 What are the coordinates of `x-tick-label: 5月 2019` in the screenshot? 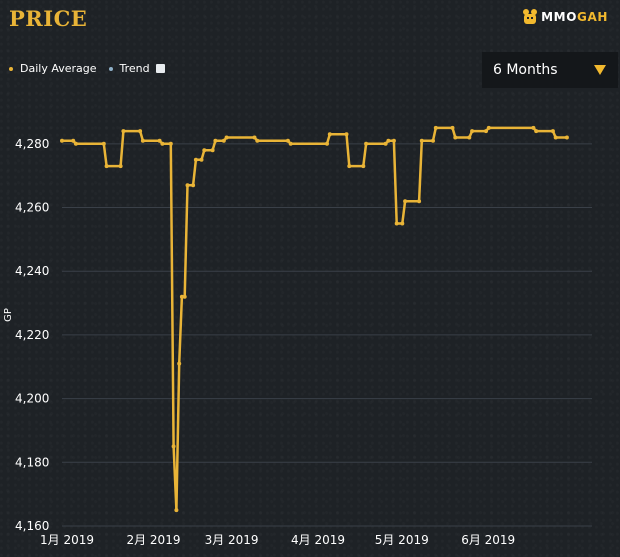 It's located at (402, 540).